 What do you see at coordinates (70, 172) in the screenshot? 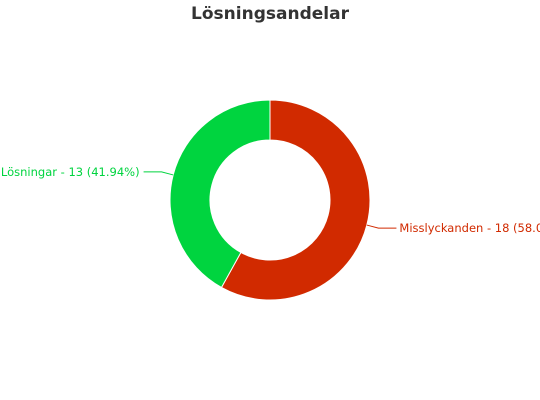
I see `slice-label-1: Lösningar - 13 (41.94%)` at bounding box center [70, 172].